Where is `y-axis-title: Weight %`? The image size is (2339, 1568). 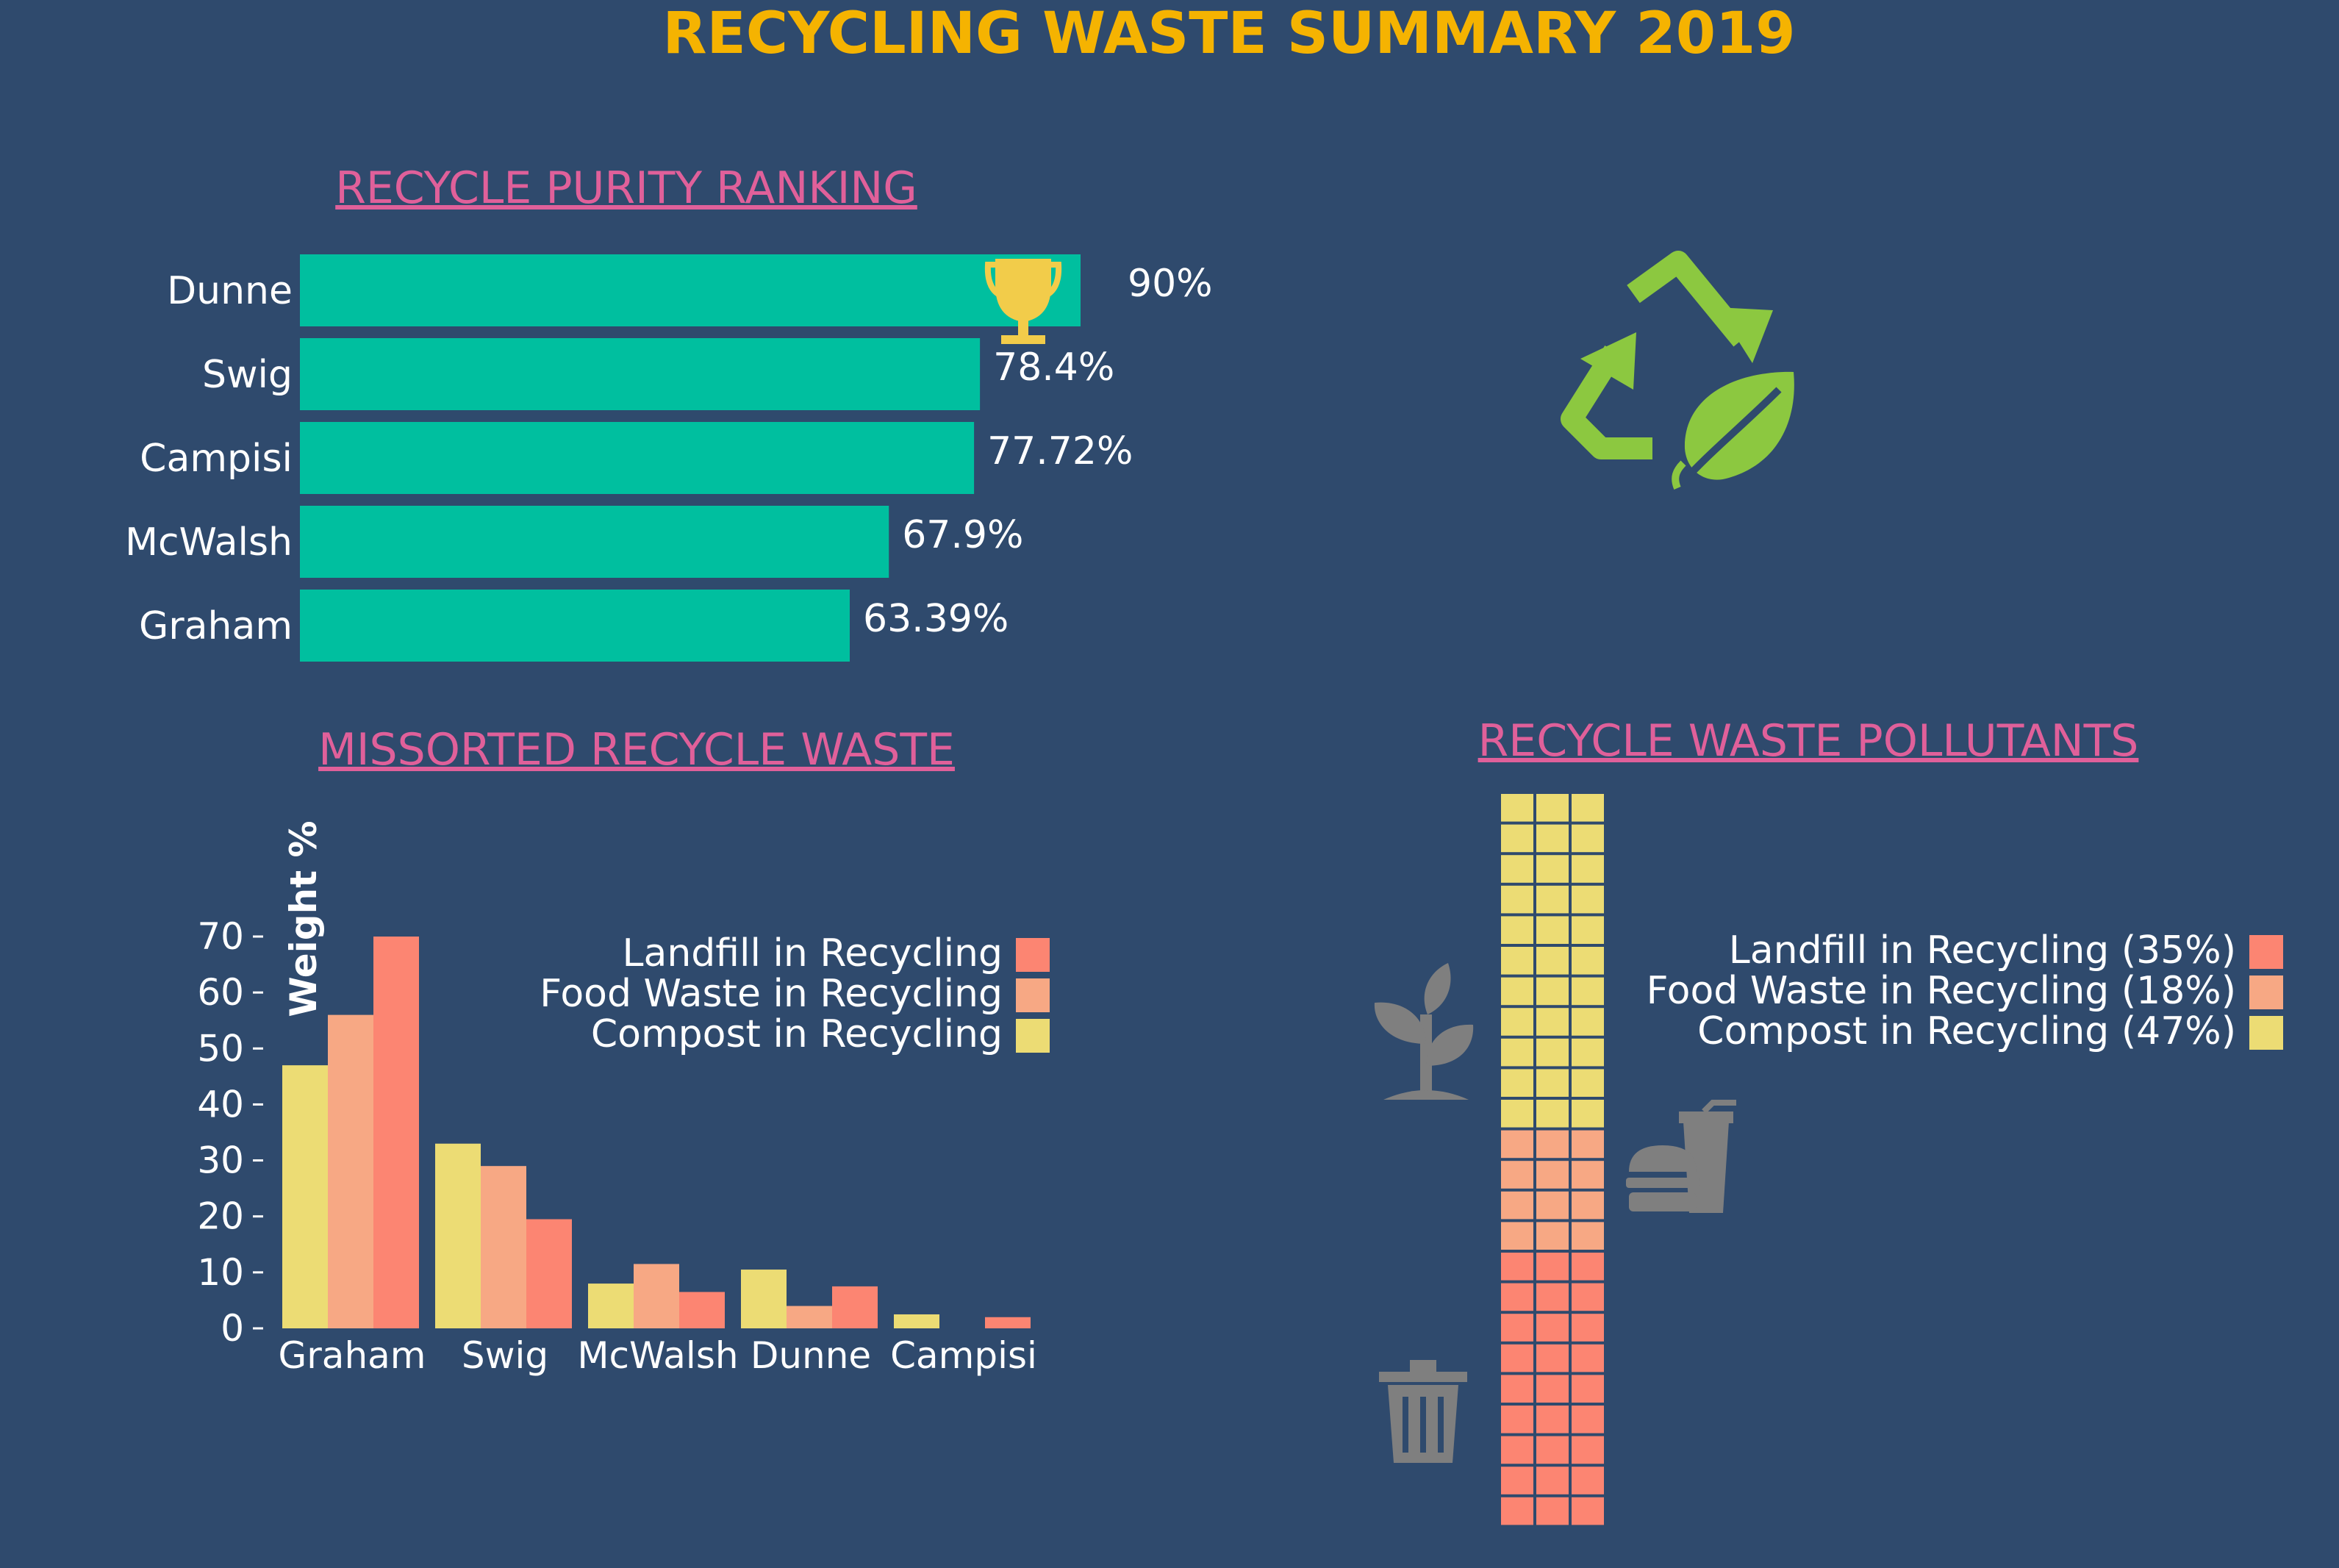
y-axis-title: Weight % is located at coordinates (303, 918).